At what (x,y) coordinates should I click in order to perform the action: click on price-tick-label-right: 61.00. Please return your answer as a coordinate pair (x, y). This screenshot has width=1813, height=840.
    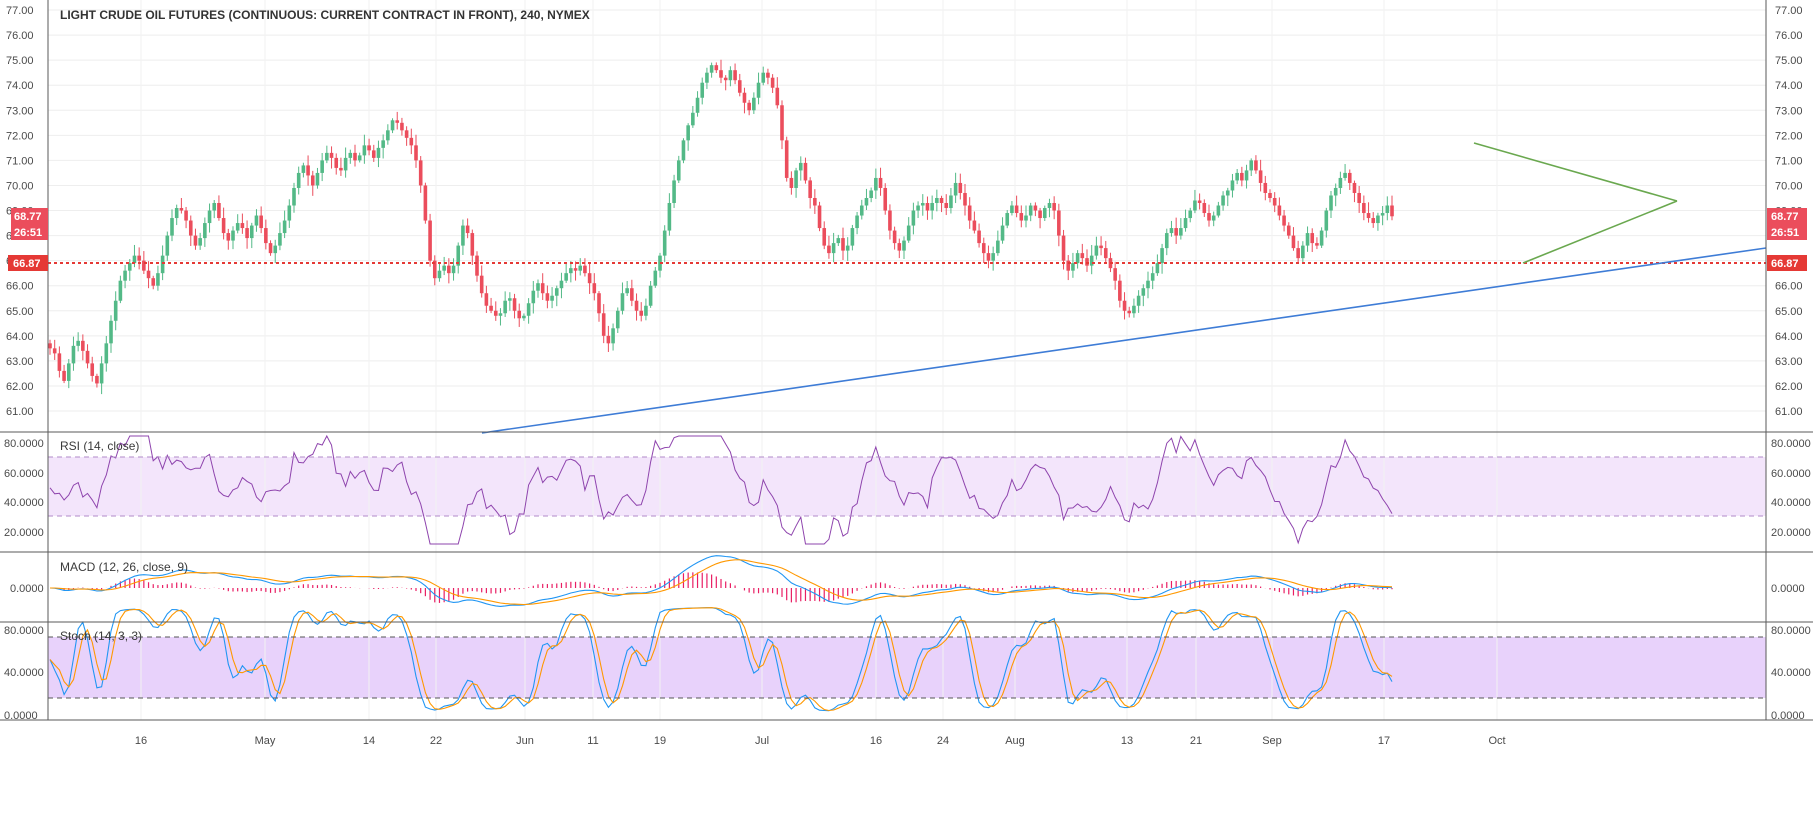
    Looking at the image, I should click on (1789, 412).